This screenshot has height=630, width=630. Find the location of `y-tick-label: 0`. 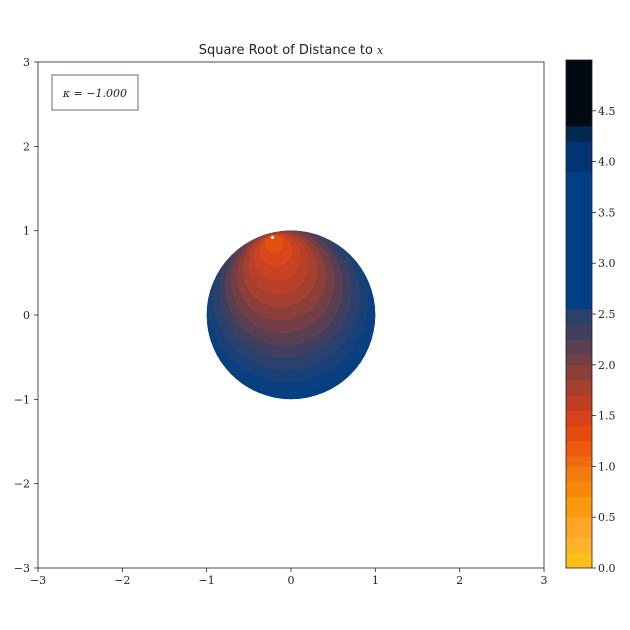

y-tick-label: 0 is located at coordinates (26, 315).